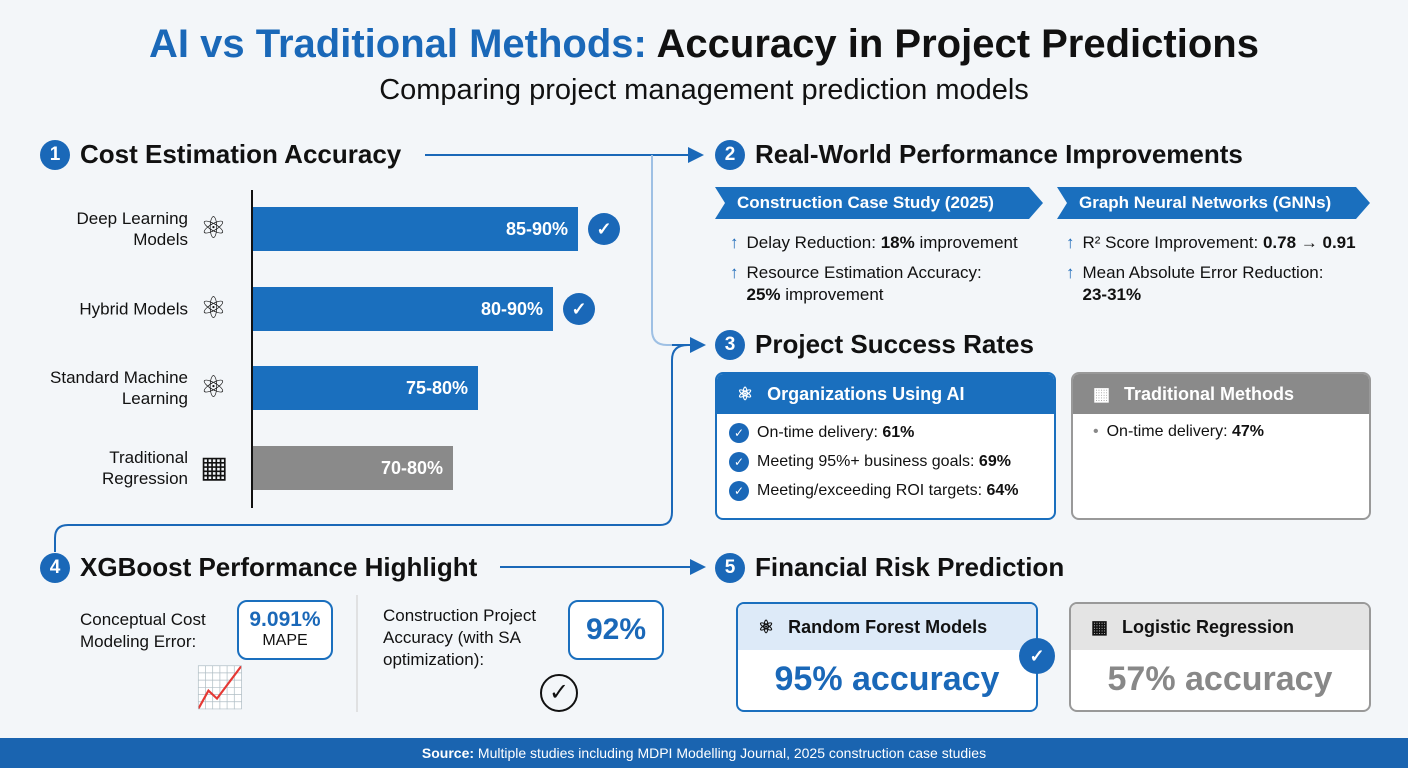 Image resolution: width=1408 pixels, height=768 pixels. What do you see at coordinates (365, 388) in the screenshot?
I see `bar: 75-80%` at bounding box center [365, 388].